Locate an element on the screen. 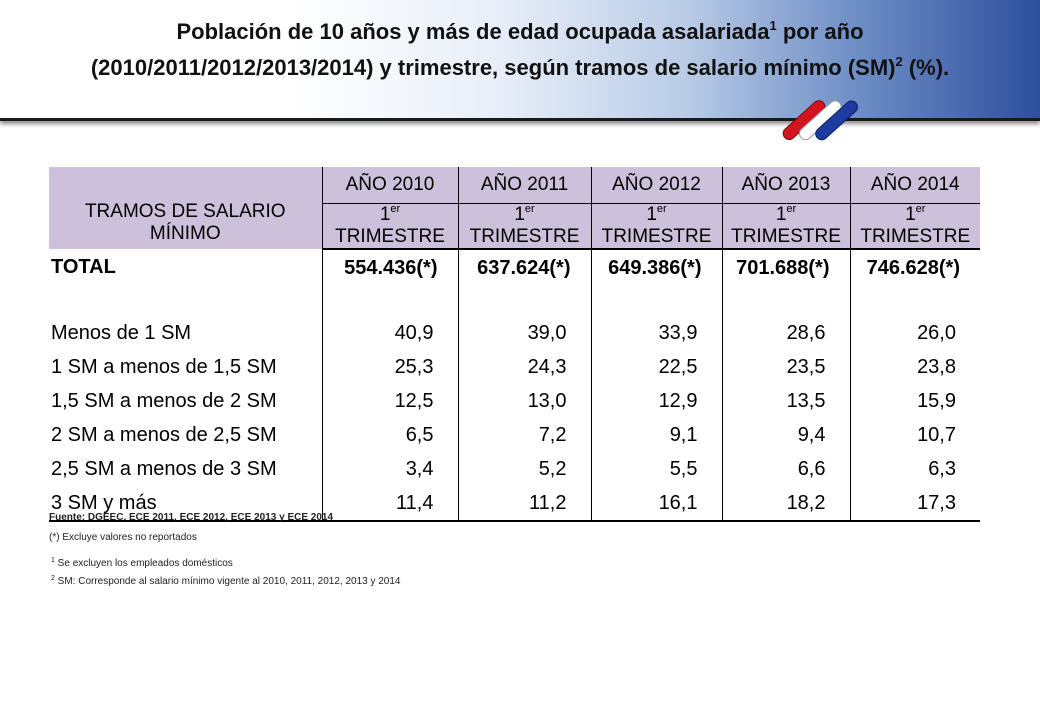 This screenshot has width=1040, height=720. cell-value: 40,9 is located at coordinates (389, 333).